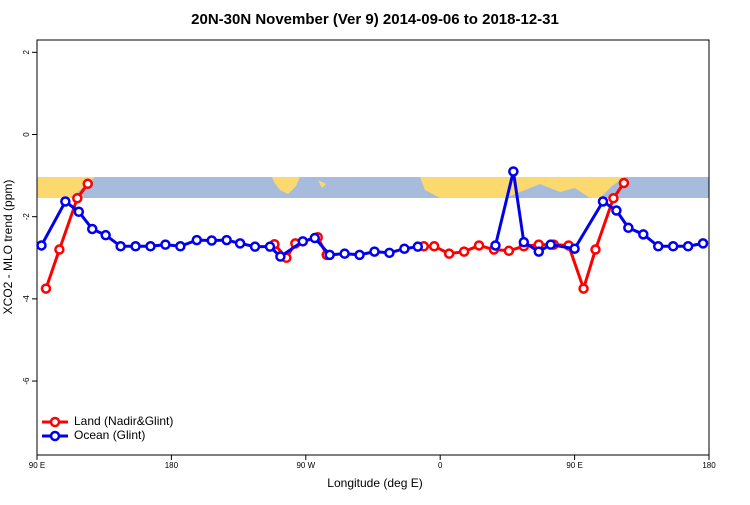  I want to click on y-tick-label: 2, so click(26, 52).